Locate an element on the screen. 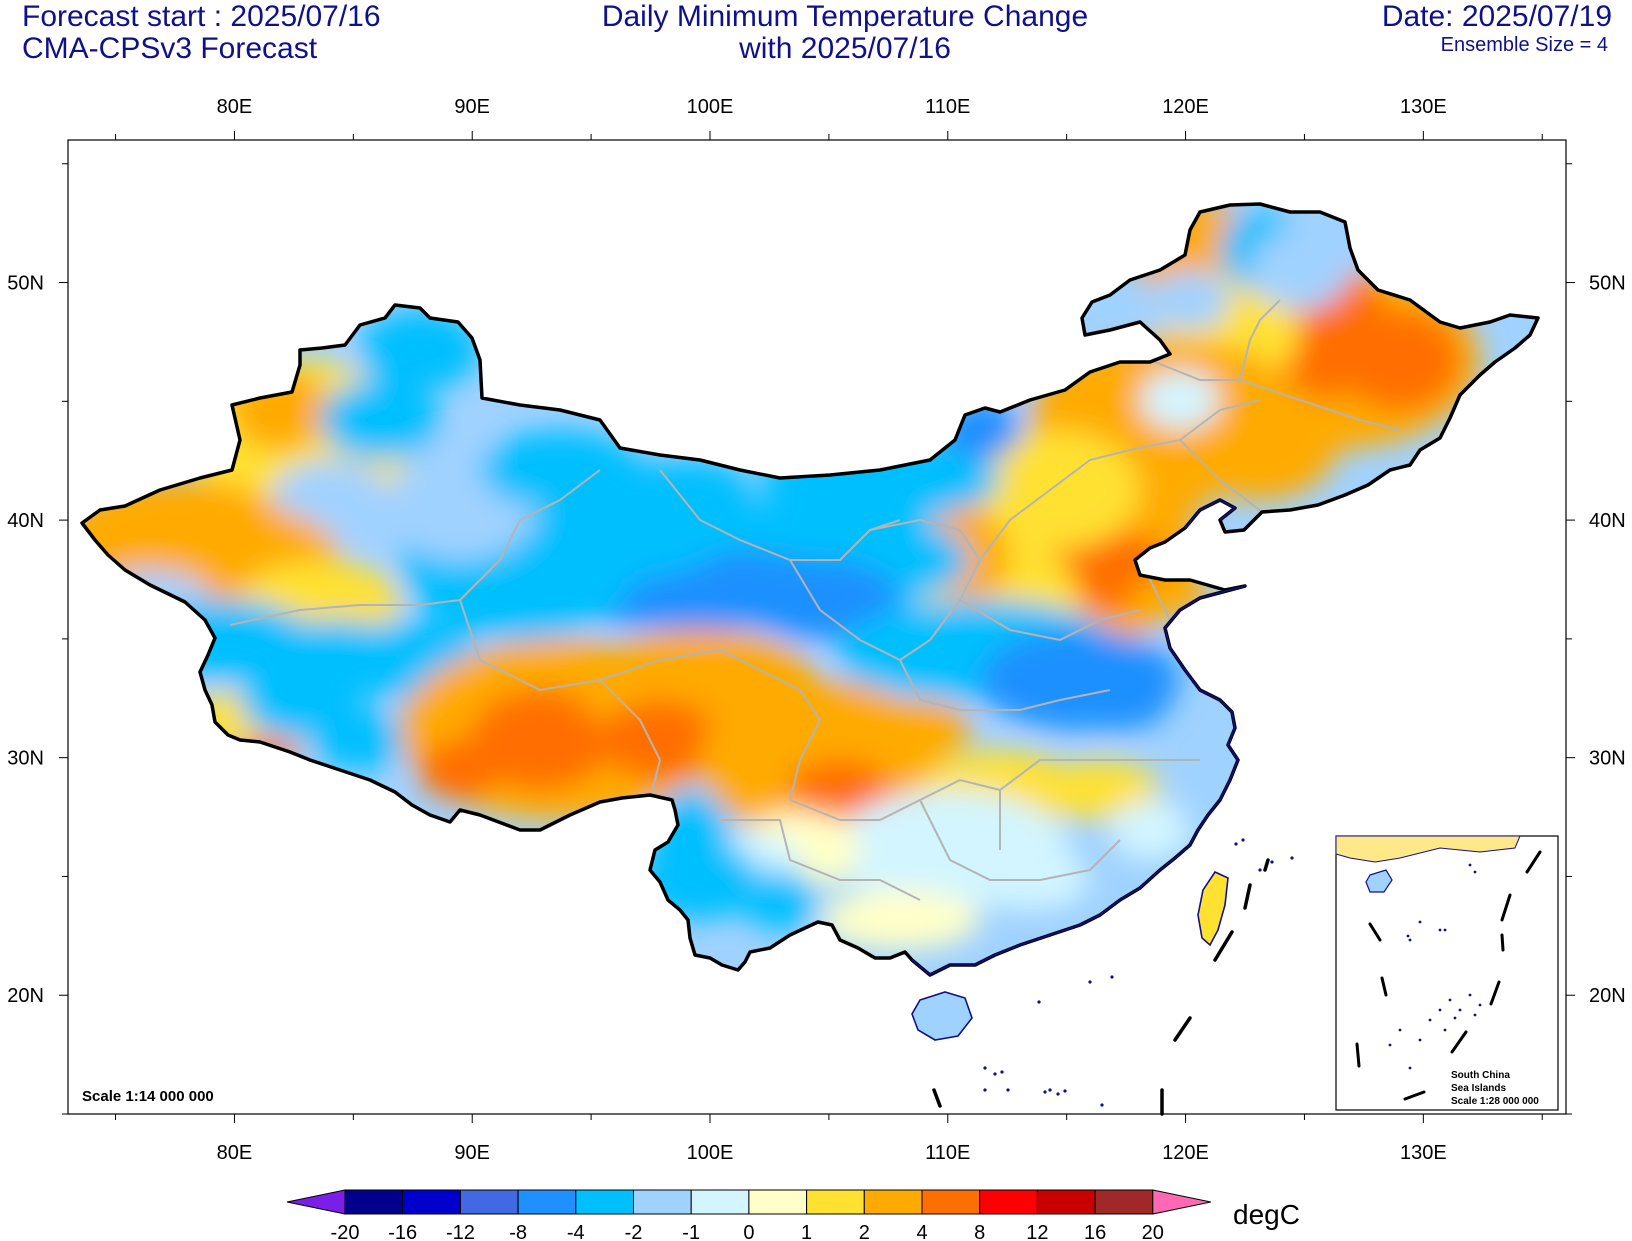 The width and height of the screenshot is (1632, 1241). lat-tick-label-right: 50N is located at coordinates (1607, 284).